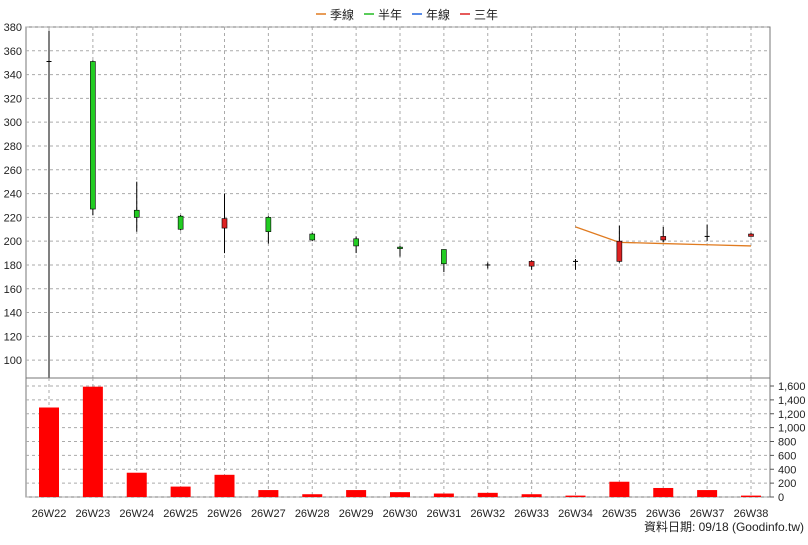 The width and height of the screenshot is (808, 545). I want to click on price-tick-label: 260, so click(13, 171).